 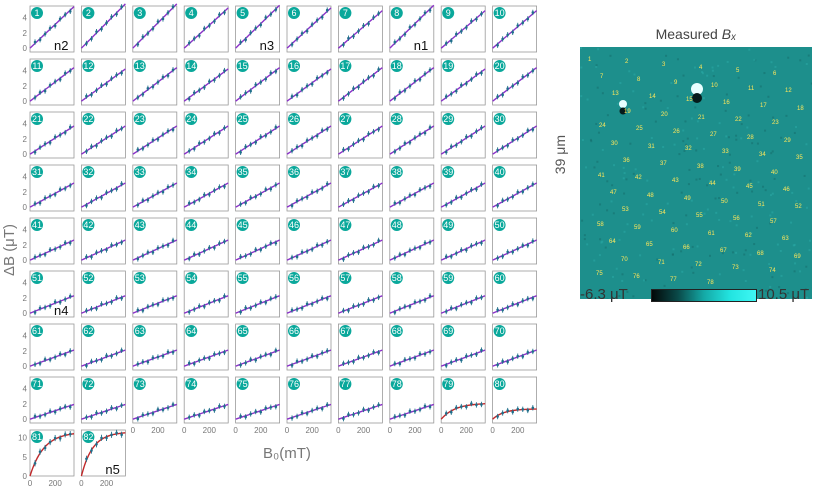 What do you see at coordinates (650, 196) in the screenshot?
I see `site-label: 48` at bounding box center [650, 196].